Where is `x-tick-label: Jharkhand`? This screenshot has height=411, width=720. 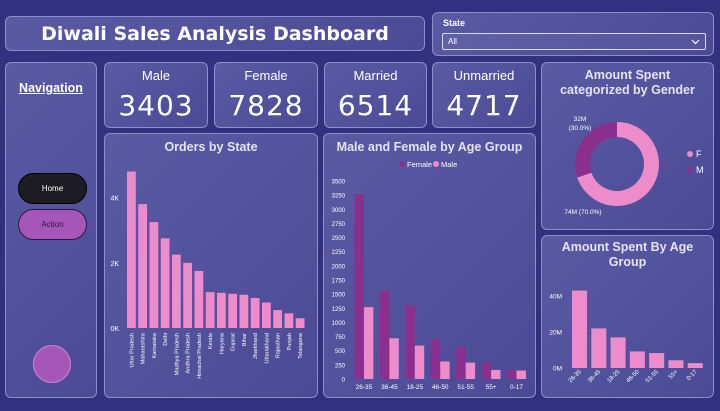
x-tick-label: Jharkhand is located at coordinates (256, 346).